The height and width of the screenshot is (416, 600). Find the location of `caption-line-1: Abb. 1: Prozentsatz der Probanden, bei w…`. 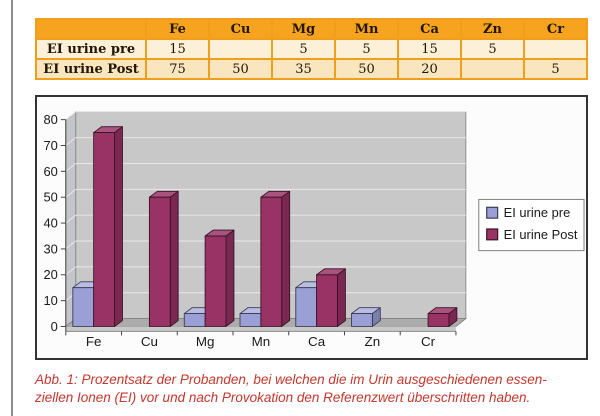

caption-line-1: Abb. 1: Prozentsatz der Probanden, bei w… is located at coordinates (291, 379).